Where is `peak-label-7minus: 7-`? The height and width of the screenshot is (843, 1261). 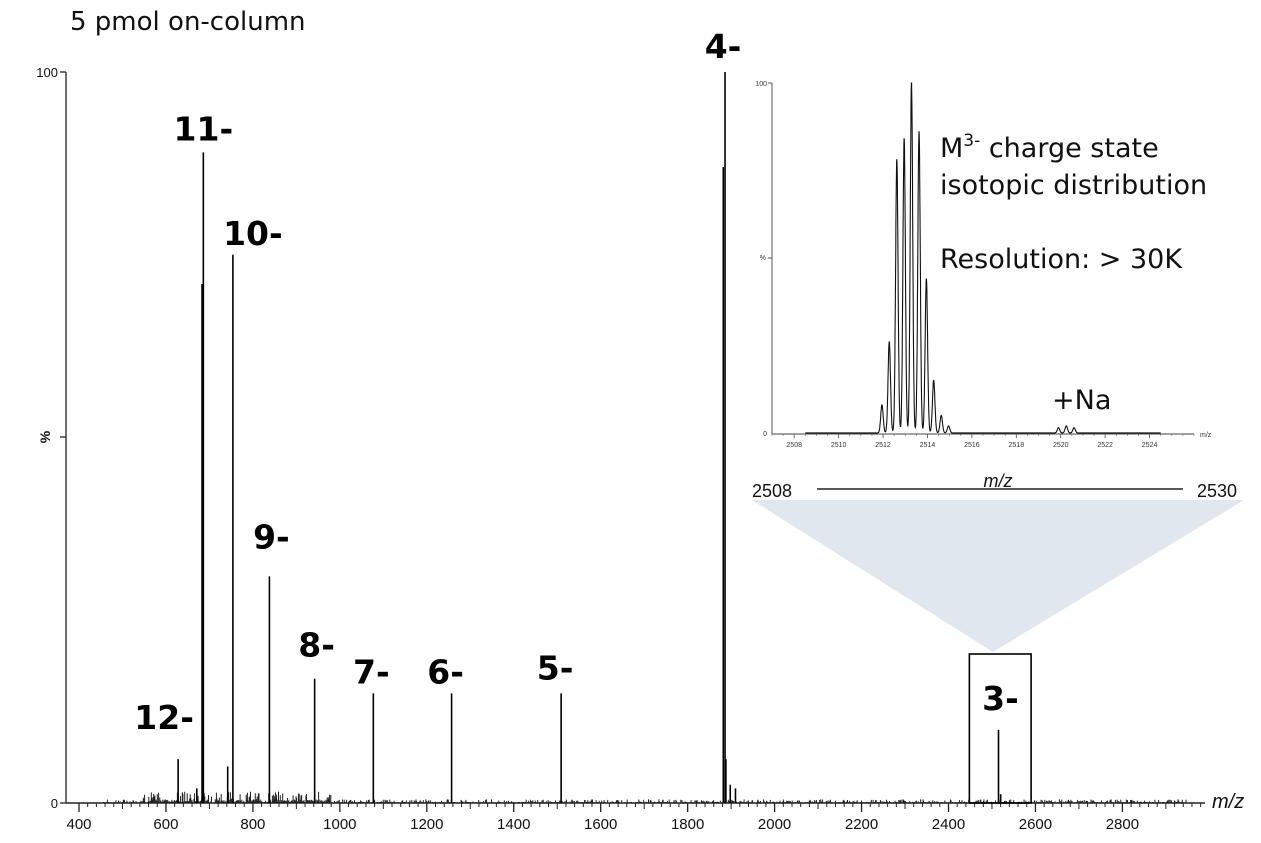
peak-label-7minus: 7- is located at coordinates (371, 671).